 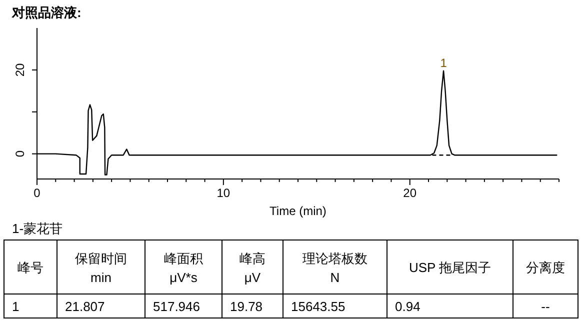 I want to click on x-tick-label: 20, so click(x=410, y=193).